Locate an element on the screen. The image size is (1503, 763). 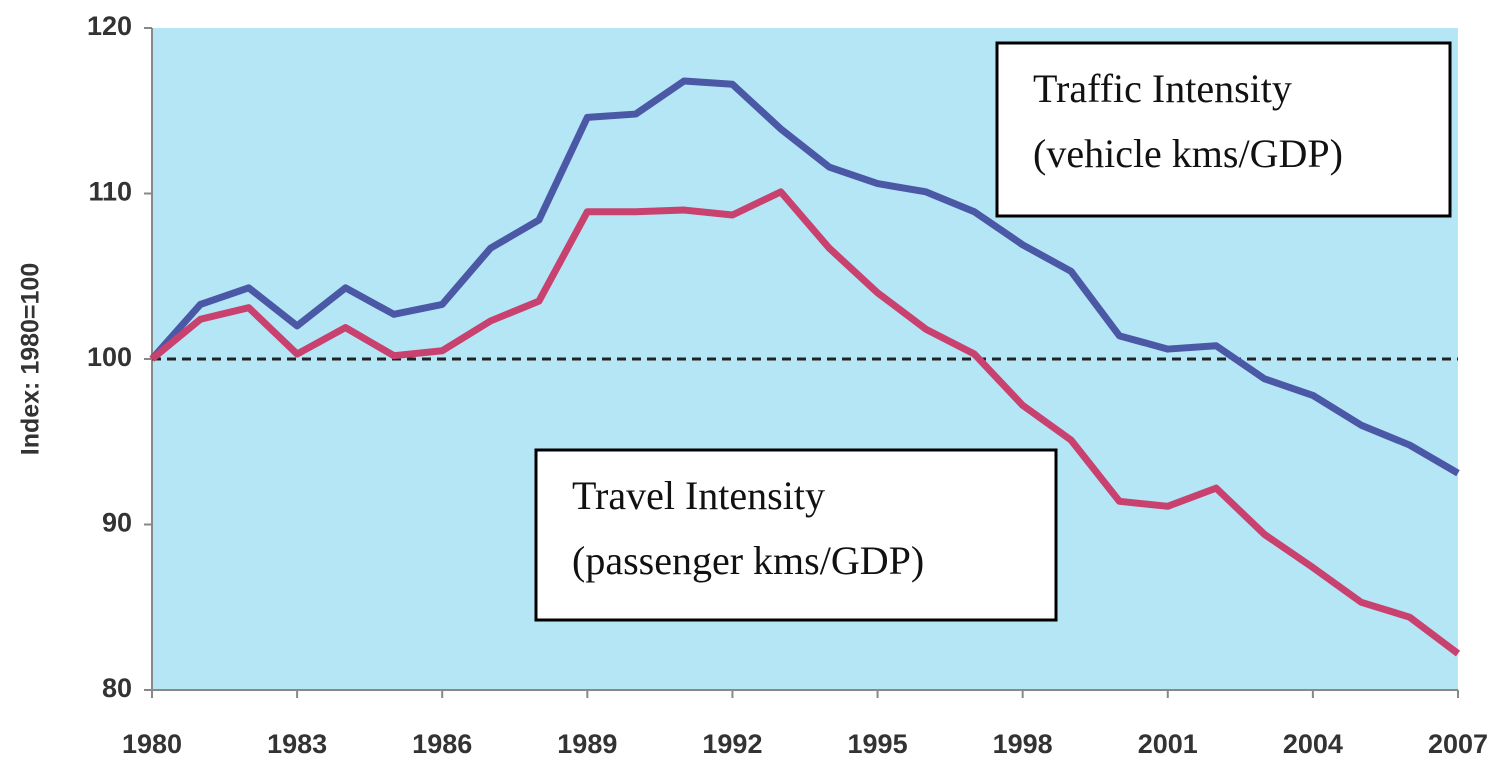
x-tick-label: 1992 is located at coordinates (732, 744).